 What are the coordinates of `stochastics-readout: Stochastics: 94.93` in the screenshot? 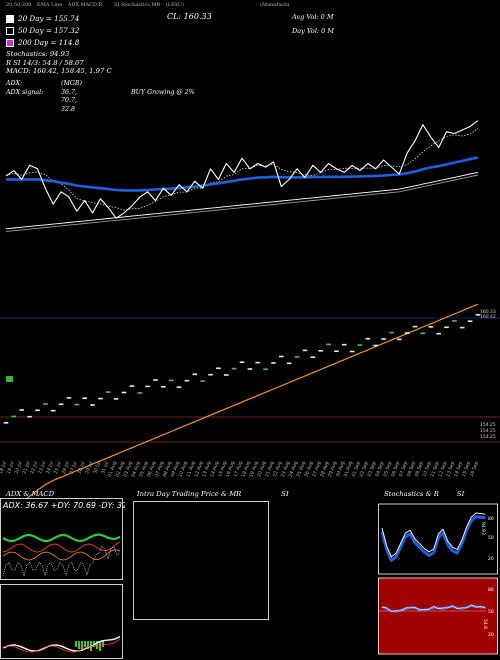 It's located at (38, 54).